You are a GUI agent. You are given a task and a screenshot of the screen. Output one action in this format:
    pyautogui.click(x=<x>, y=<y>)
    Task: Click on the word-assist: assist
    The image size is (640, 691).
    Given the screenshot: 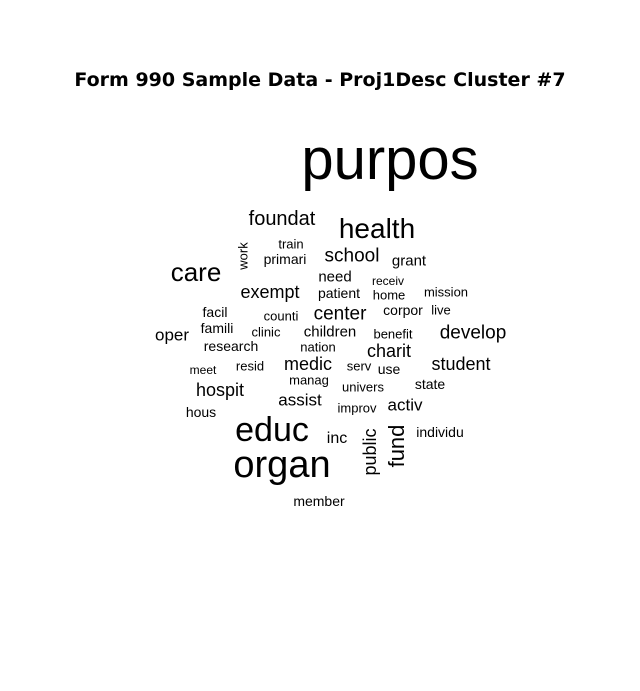 What is the action you would take?
    pyautogui.click(x=300, y=400)
    